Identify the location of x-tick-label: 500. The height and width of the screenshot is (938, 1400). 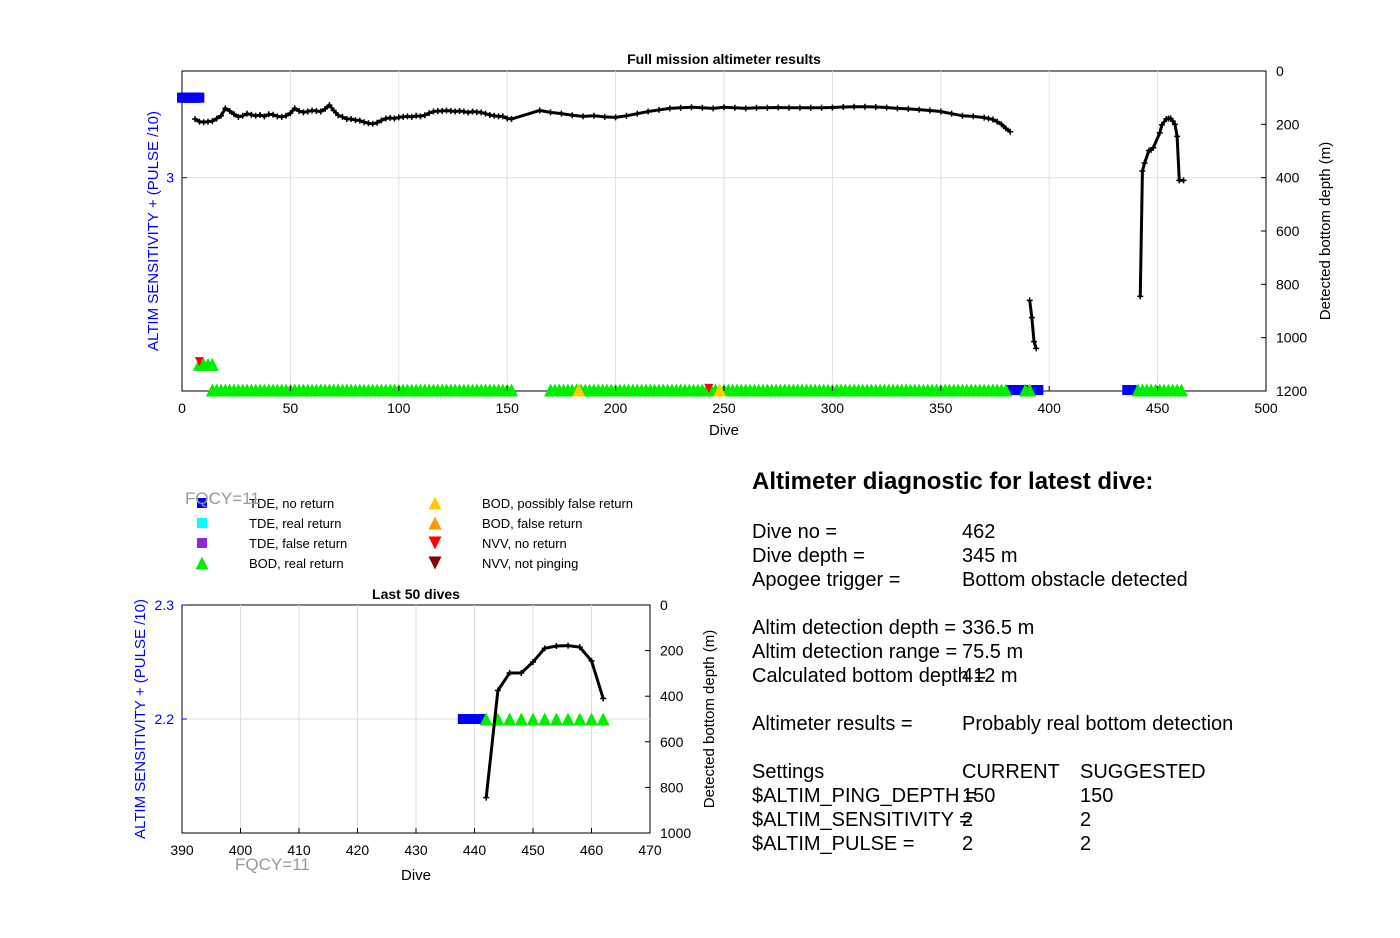
(1266, 408).